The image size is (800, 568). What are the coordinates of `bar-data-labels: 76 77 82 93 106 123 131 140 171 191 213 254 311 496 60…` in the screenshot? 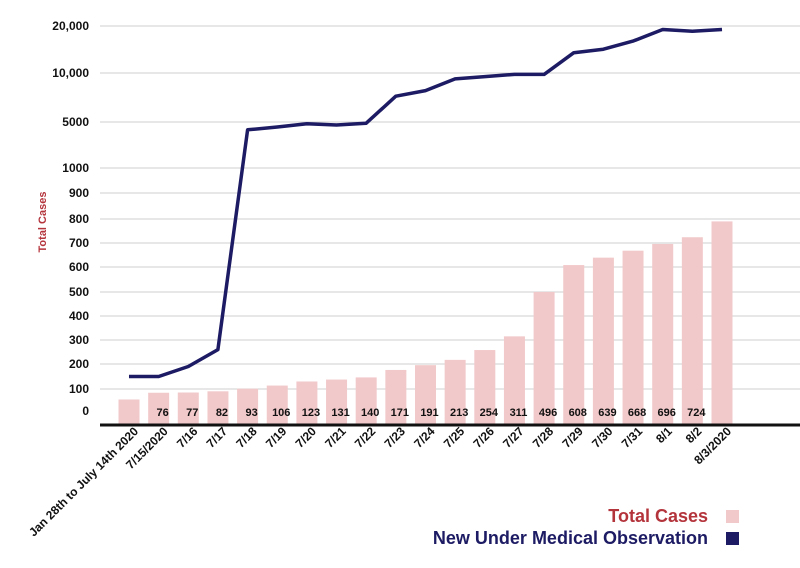 It's located at (432, 413).